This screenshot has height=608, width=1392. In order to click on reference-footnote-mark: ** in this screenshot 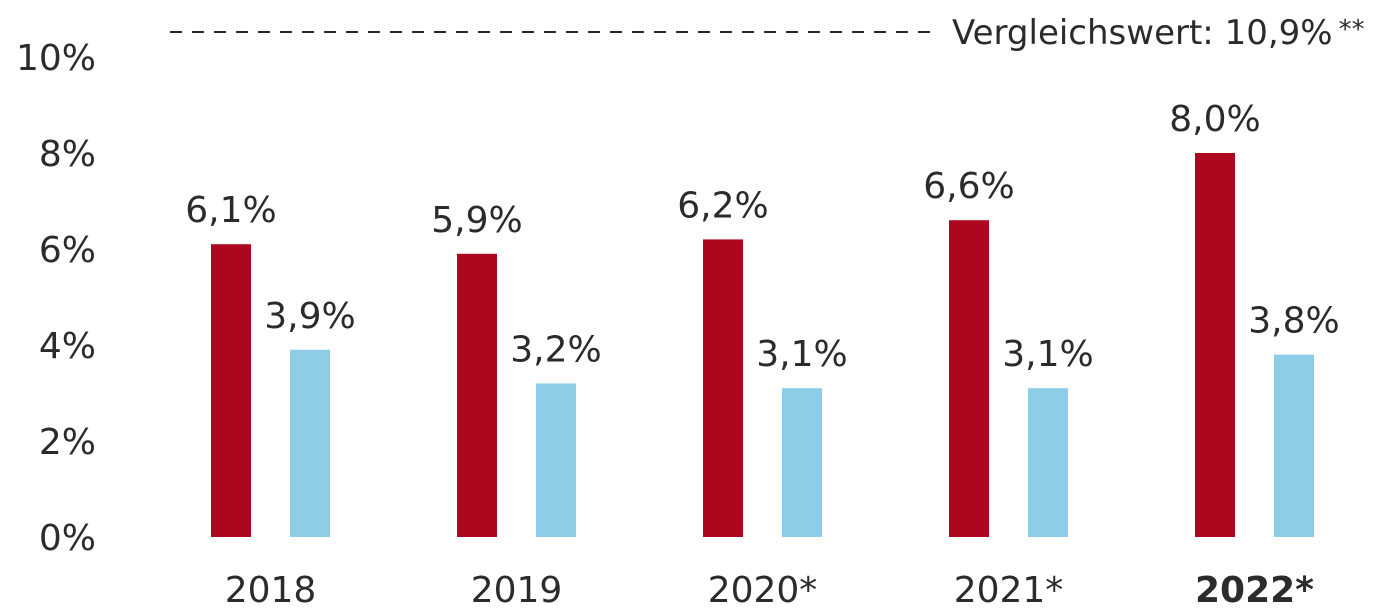, I will do `click(1352, 30)`.